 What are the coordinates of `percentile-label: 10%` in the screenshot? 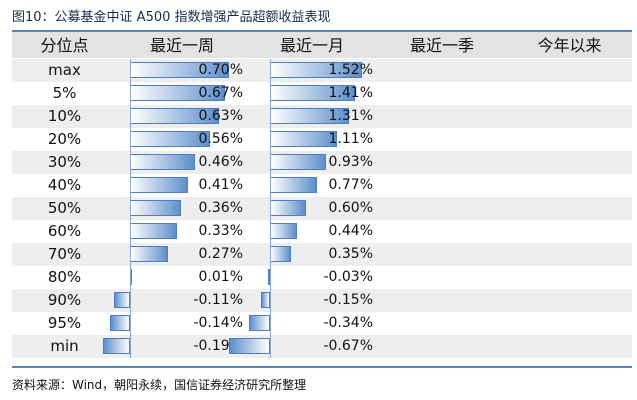 It's located at (64, 116).